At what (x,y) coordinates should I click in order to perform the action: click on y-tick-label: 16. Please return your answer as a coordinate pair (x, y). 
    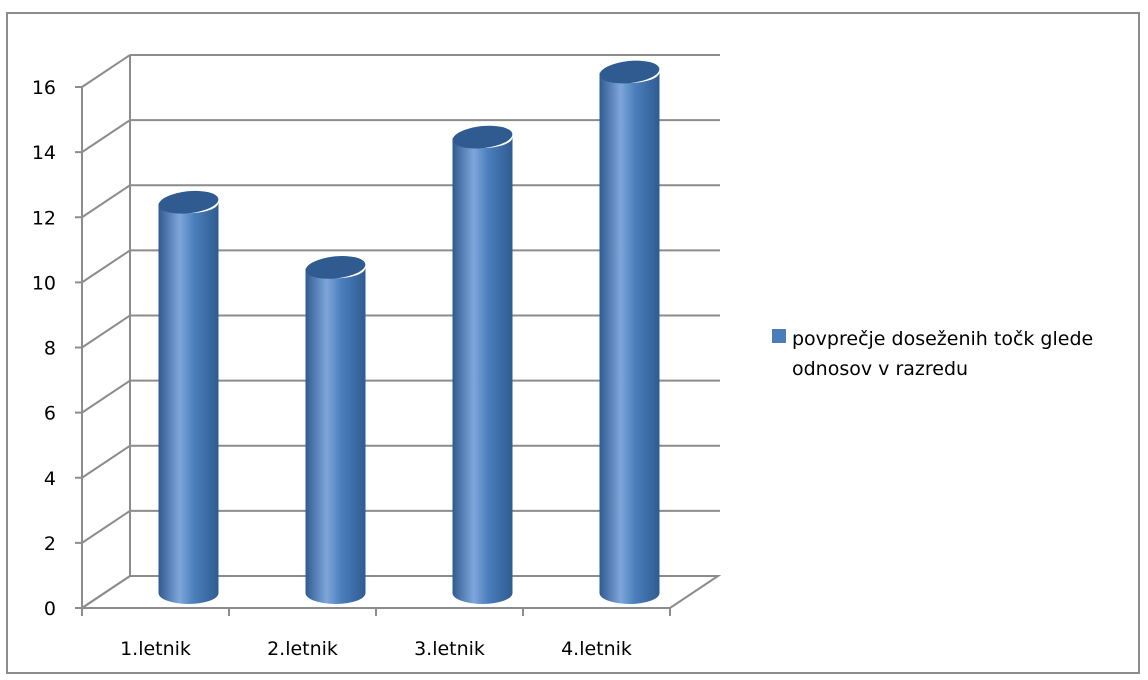
    Looking at the image, I should click on (44, 88).